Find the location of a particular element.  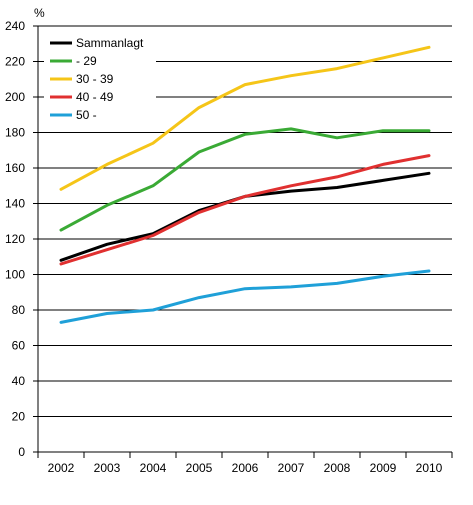

legend: Sammanlagt - 29 30 - 39 40 - 49 50 - is located at coordinates (100, 79).